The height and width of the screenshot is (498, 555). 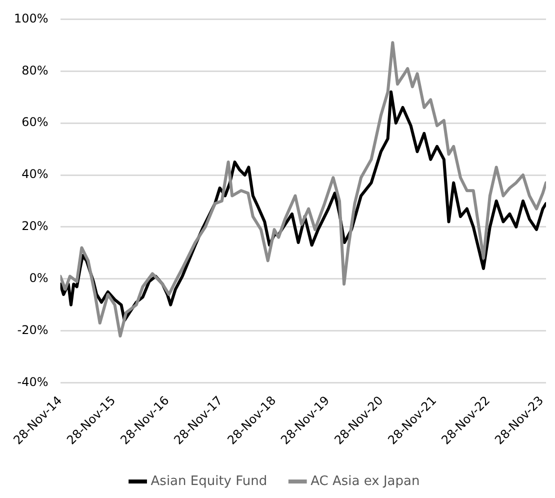 I want to click on y-tick-label: 100%, so click(x=31, y=18).